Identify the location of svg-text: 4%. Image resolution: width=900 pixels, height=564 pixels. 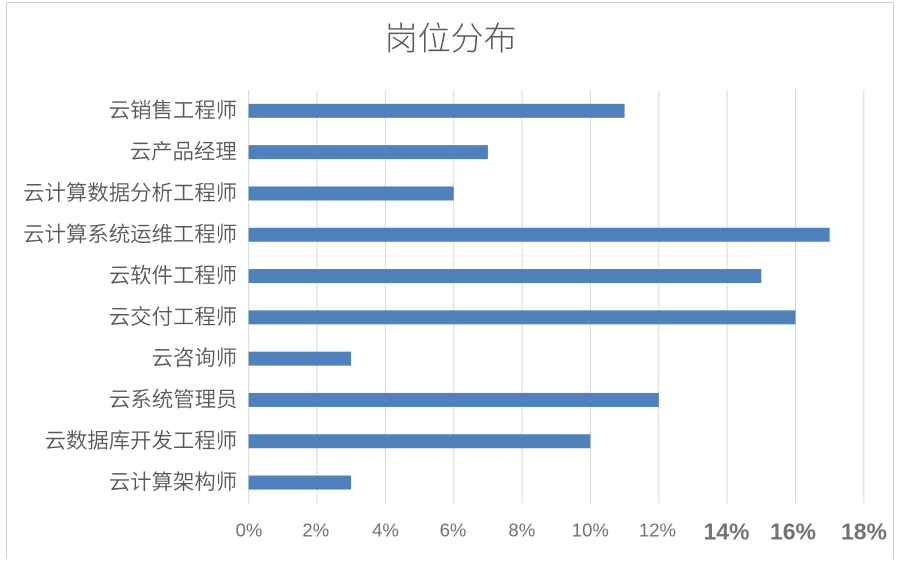
(385, 530).